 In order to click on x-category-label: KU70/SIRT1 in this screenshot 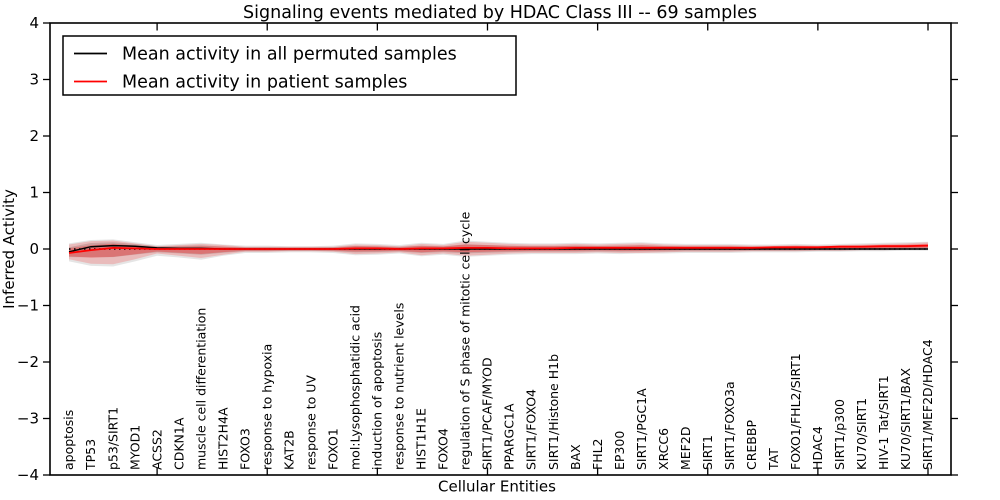, I will do `click(861, 434)`.